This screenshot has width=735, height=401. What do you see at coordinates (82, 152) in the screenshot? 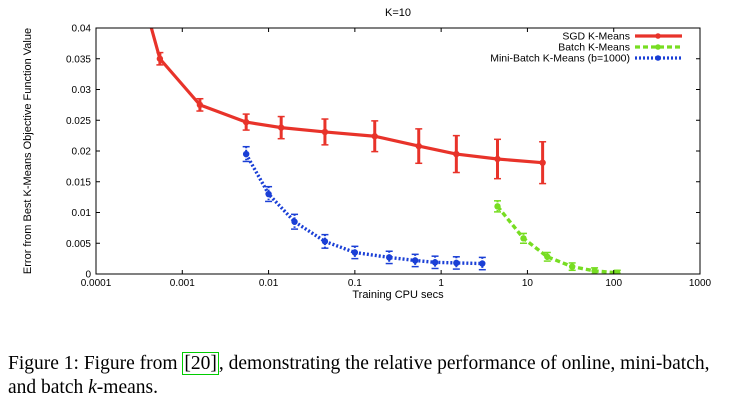
I see `y-tick-label: 0.02` at bounding box center [82, 152].